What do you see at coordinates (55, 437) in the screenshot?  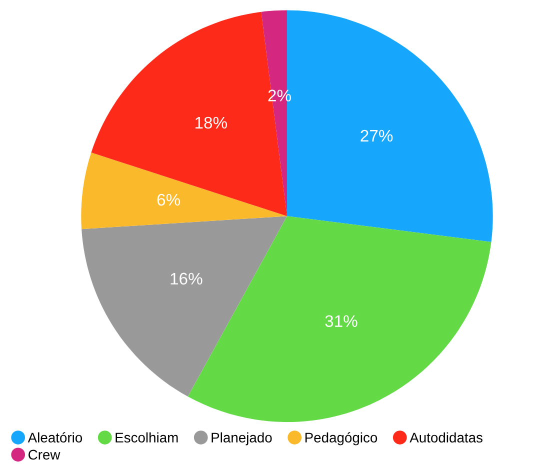 I see `legend-label: Aleatório` at bounding box center [55, 437].